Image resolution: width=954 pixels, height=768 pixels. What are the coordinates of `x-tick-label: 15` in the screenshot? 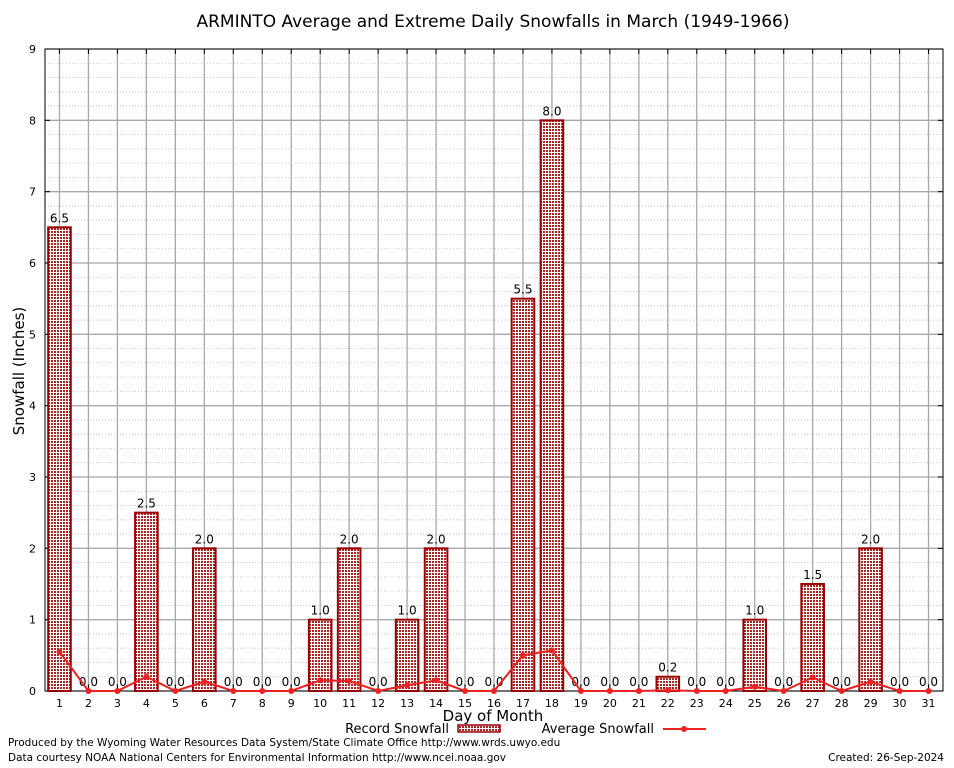 It's located at (465, 703).